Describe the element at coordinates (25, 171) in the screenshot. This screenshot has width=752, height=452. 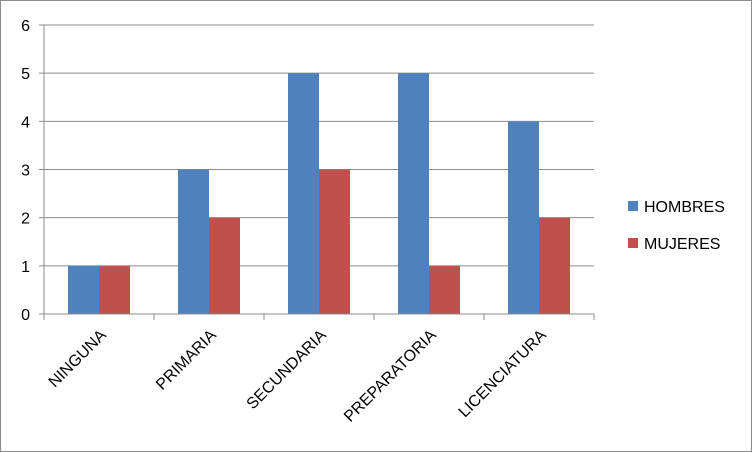
I see `y-tick-label: 3` at that location.